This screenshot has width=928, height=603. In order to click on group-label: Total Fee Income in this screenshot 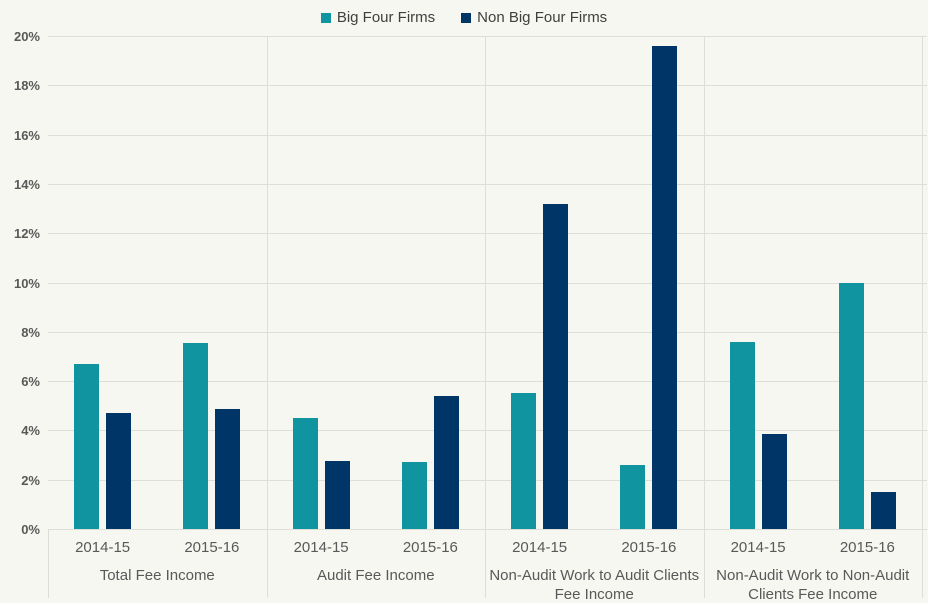, I will do `click(157, 575)`.